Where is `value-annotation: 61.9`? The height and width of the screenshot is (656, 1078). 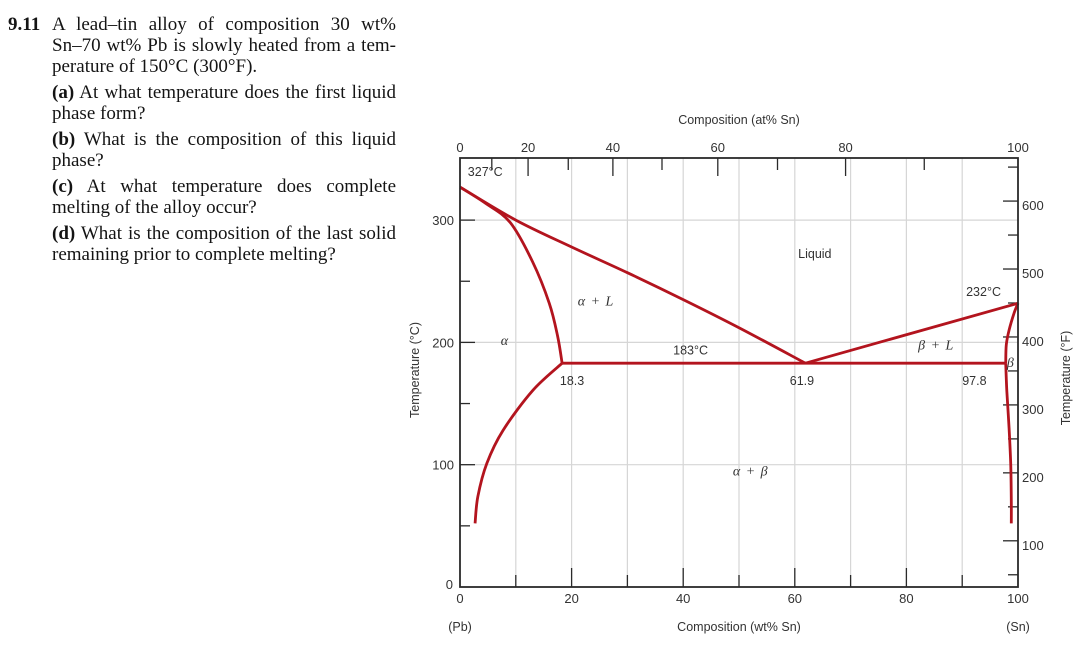
value-annotation: 61.9 is located at coordinates (802, 381).